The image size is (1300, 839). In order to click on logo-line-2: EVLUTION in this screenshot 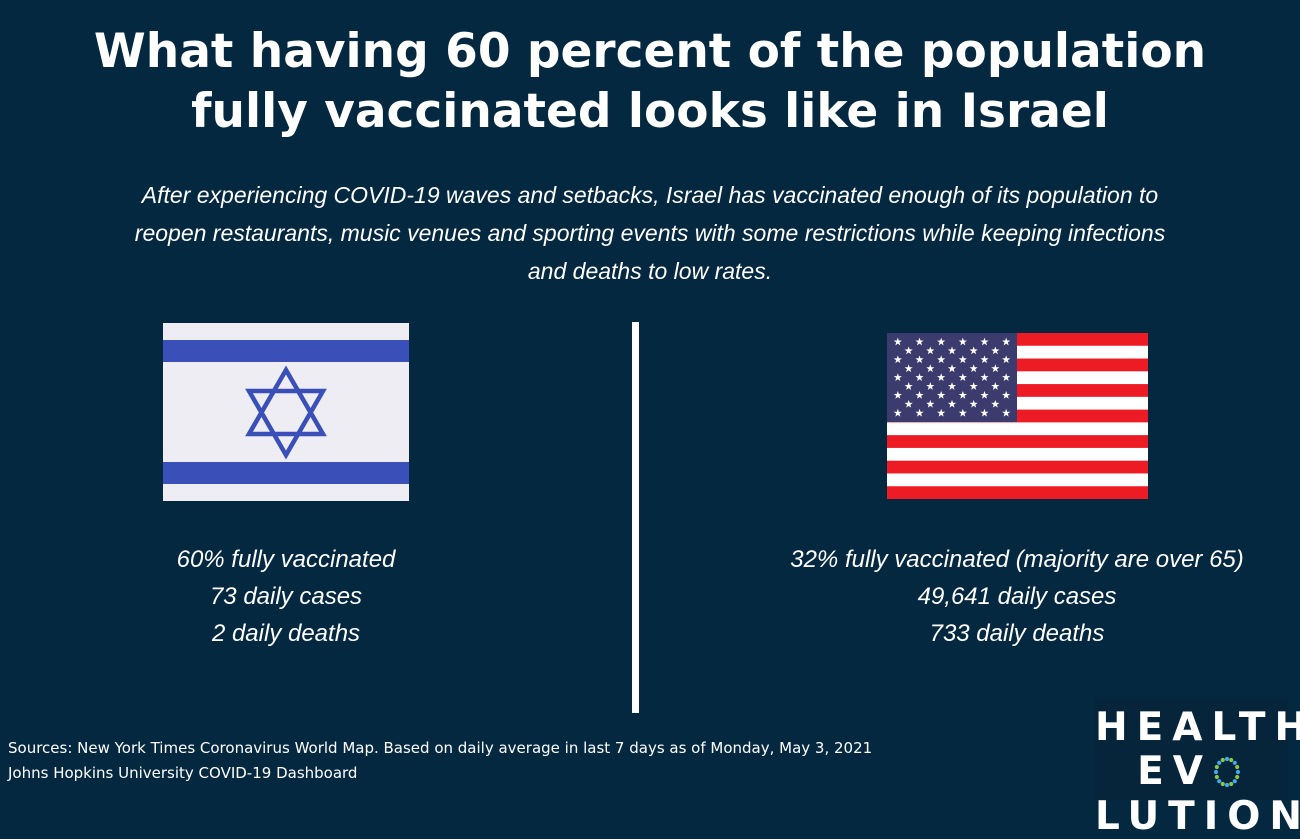, I will do `click(1197, 794)`.